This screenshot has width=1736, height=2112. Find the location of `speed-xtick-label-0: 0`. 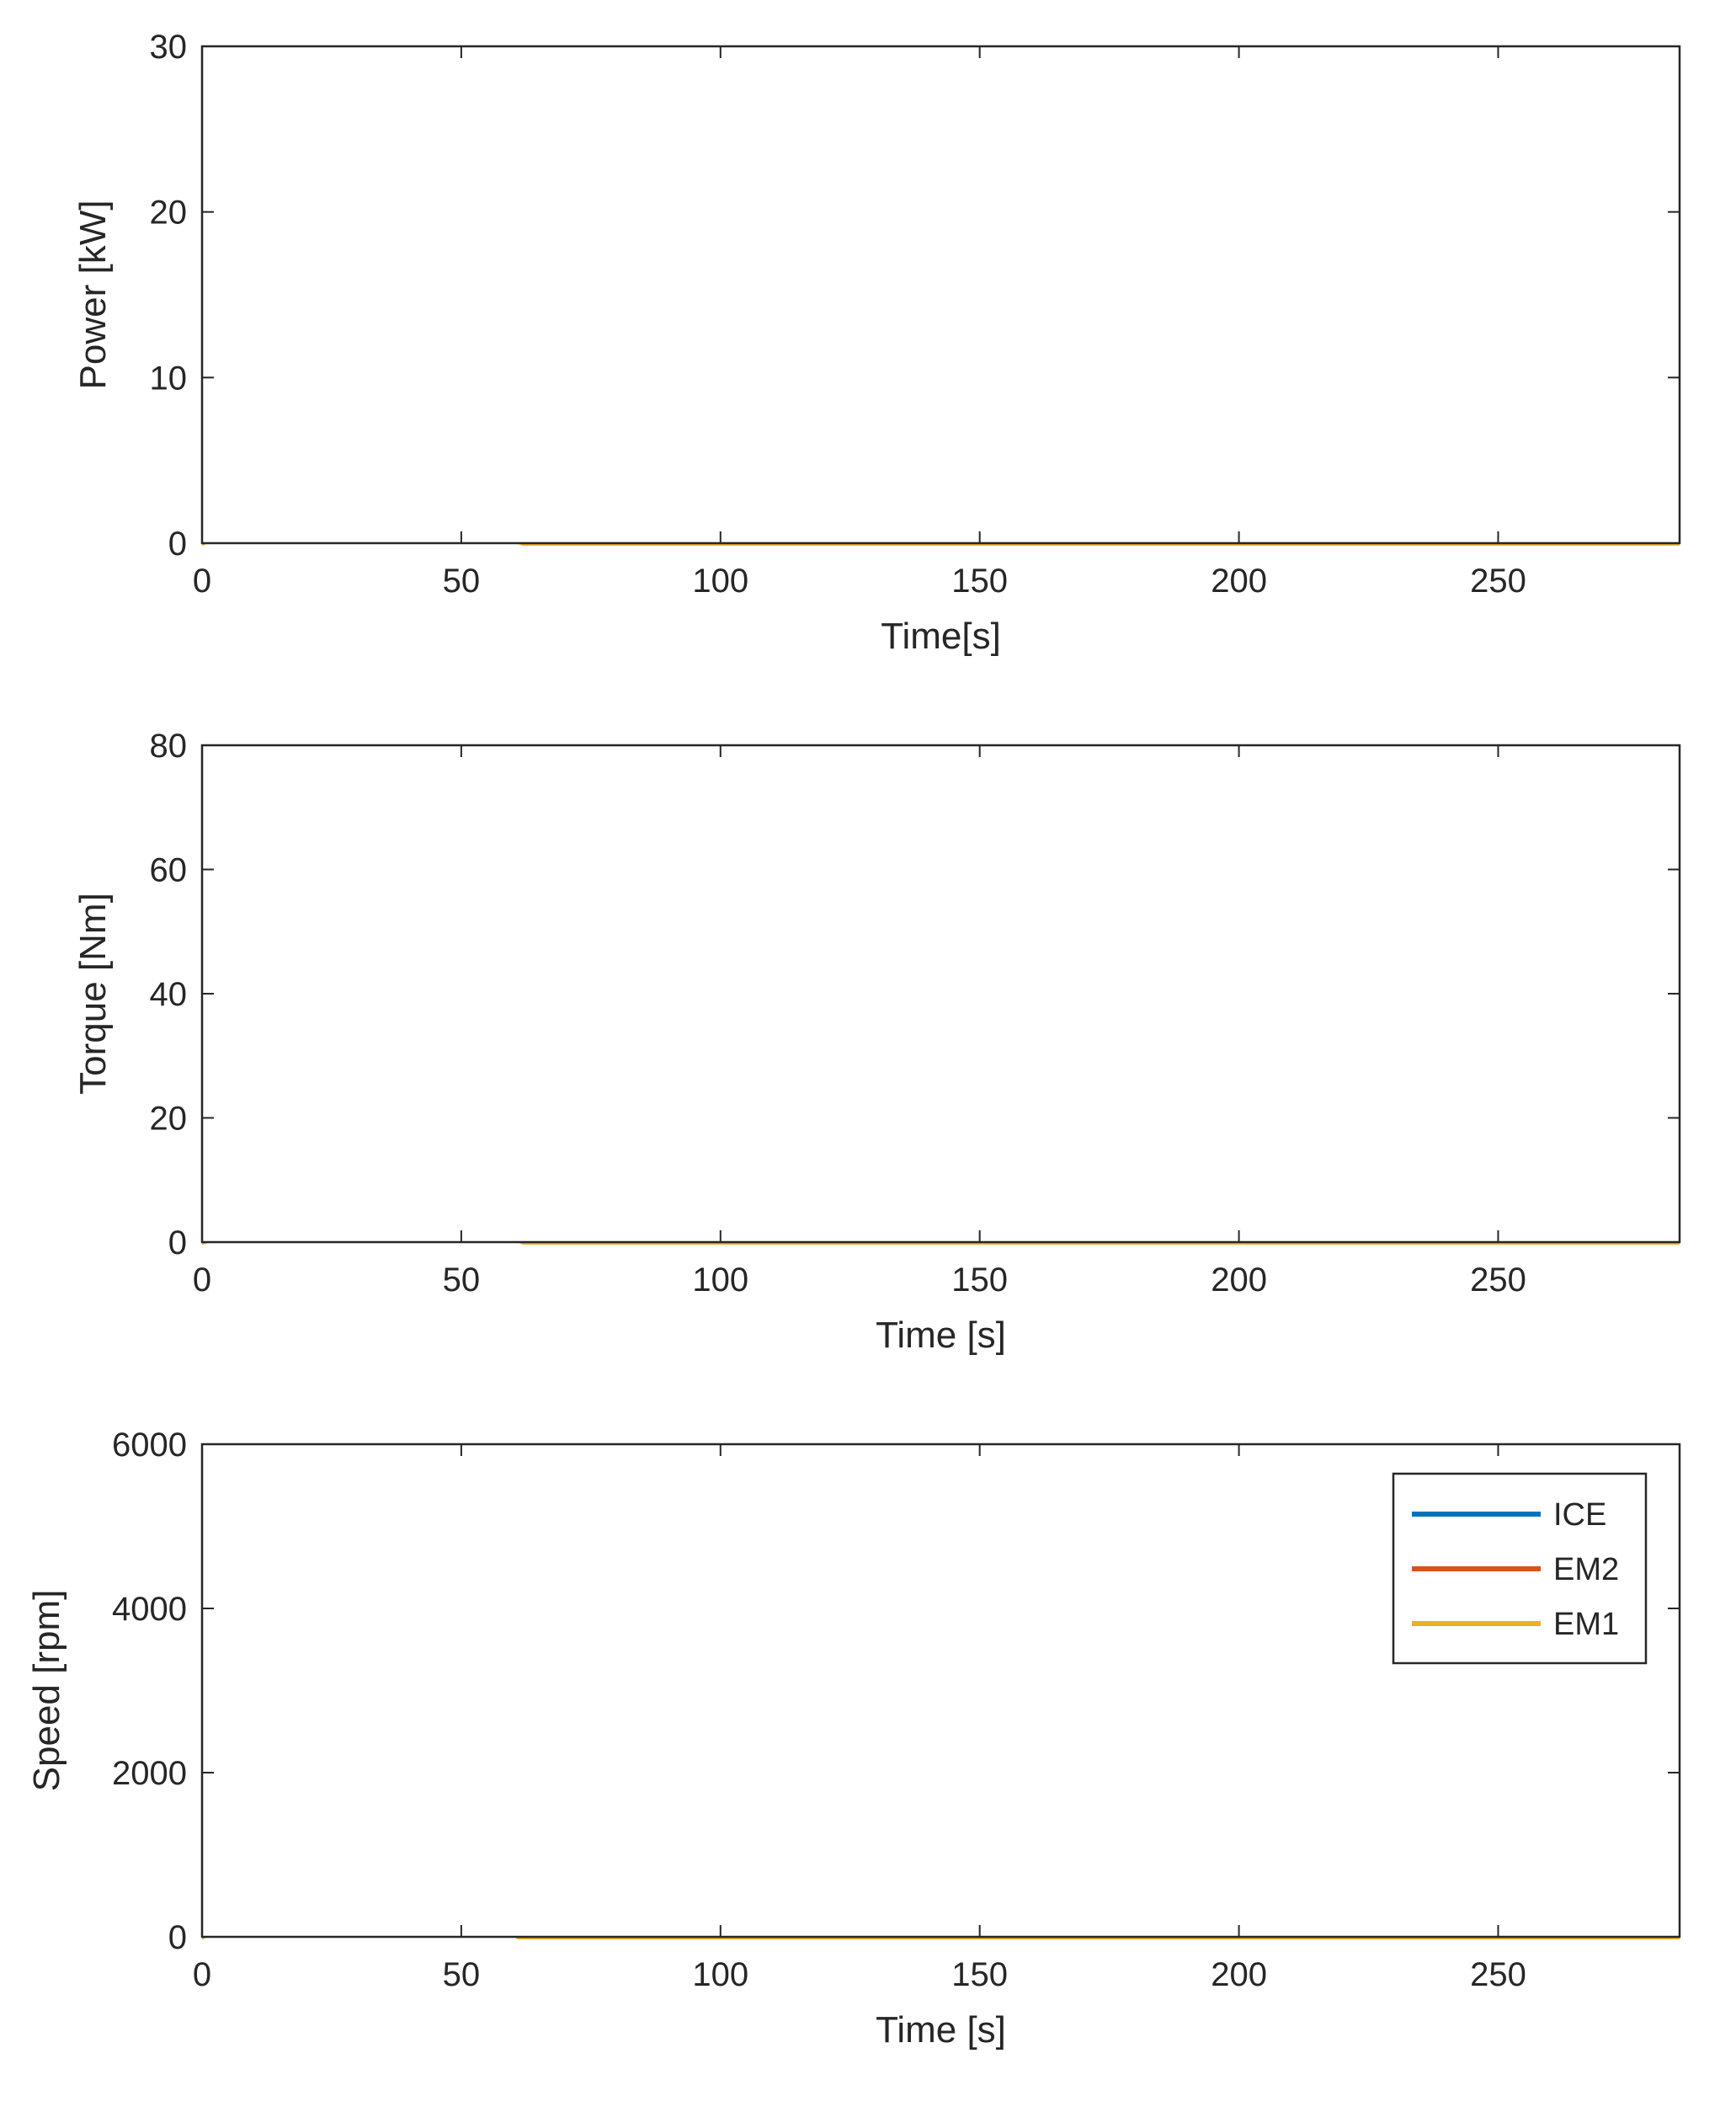

speed-xtick-label-0: 0 is located at coordinates (202, 1974).